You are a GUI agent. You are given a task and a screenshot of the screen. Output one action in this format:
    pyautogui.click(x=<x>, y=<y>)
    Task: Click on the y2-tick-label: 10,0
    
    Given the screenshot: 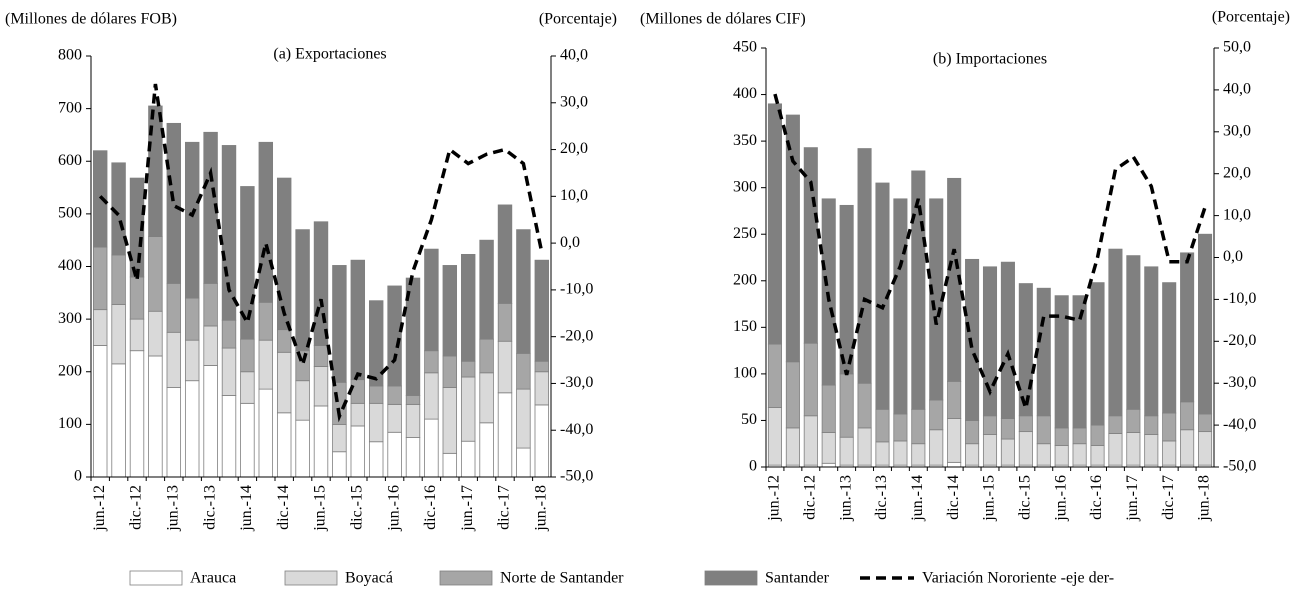 What is the action you would take?
    pyautogui.click(x=574, y=195)
    